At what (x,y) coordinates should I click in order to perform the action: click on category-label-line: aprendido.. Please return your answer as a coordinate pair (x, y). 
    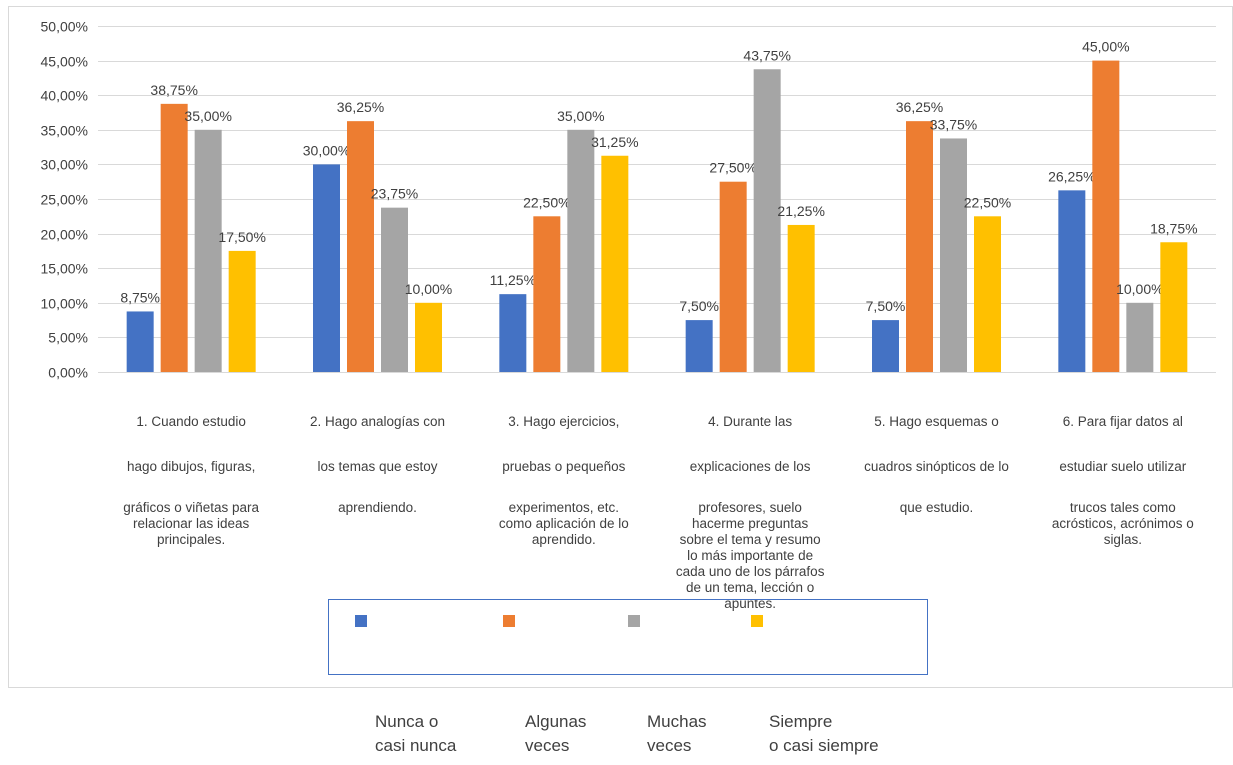
    Looking at the image, I should click on (564, 540).